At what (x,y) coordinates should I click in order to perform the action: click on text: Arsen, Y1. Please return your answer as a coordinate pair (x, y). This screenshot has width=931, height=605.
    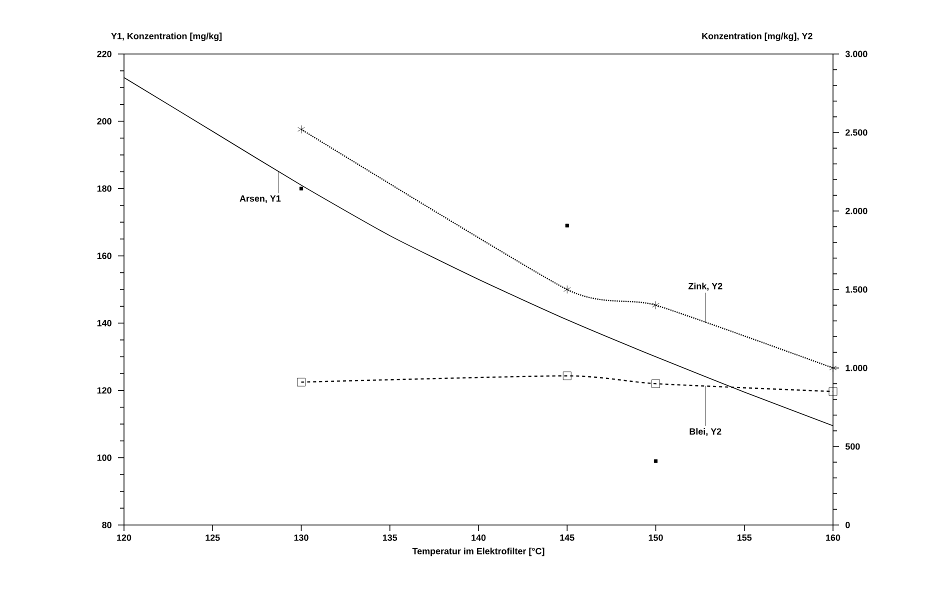
    Looking at the image, I should click on (260, 199).